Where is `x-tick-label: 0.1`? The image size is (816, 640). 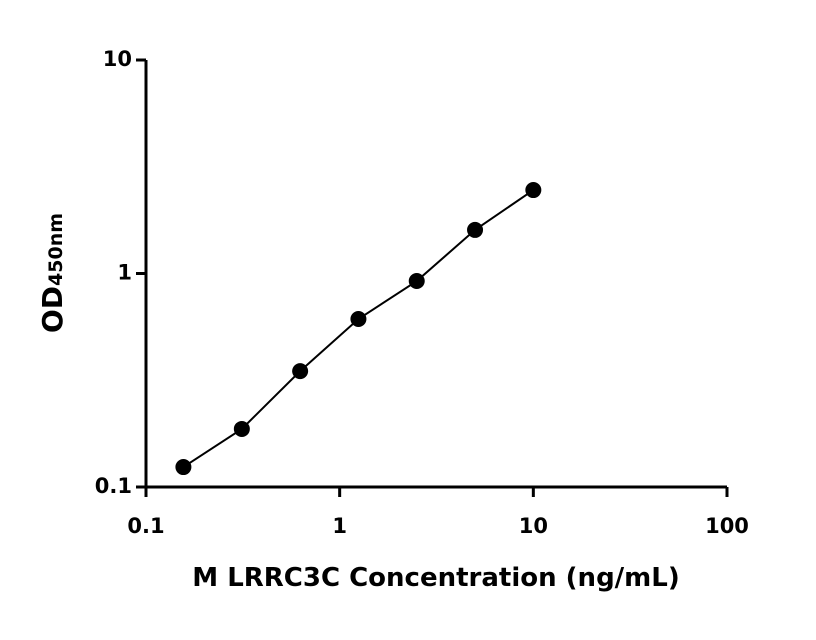
x-tick-label: 0.1 is located at coordinates (145, 526).